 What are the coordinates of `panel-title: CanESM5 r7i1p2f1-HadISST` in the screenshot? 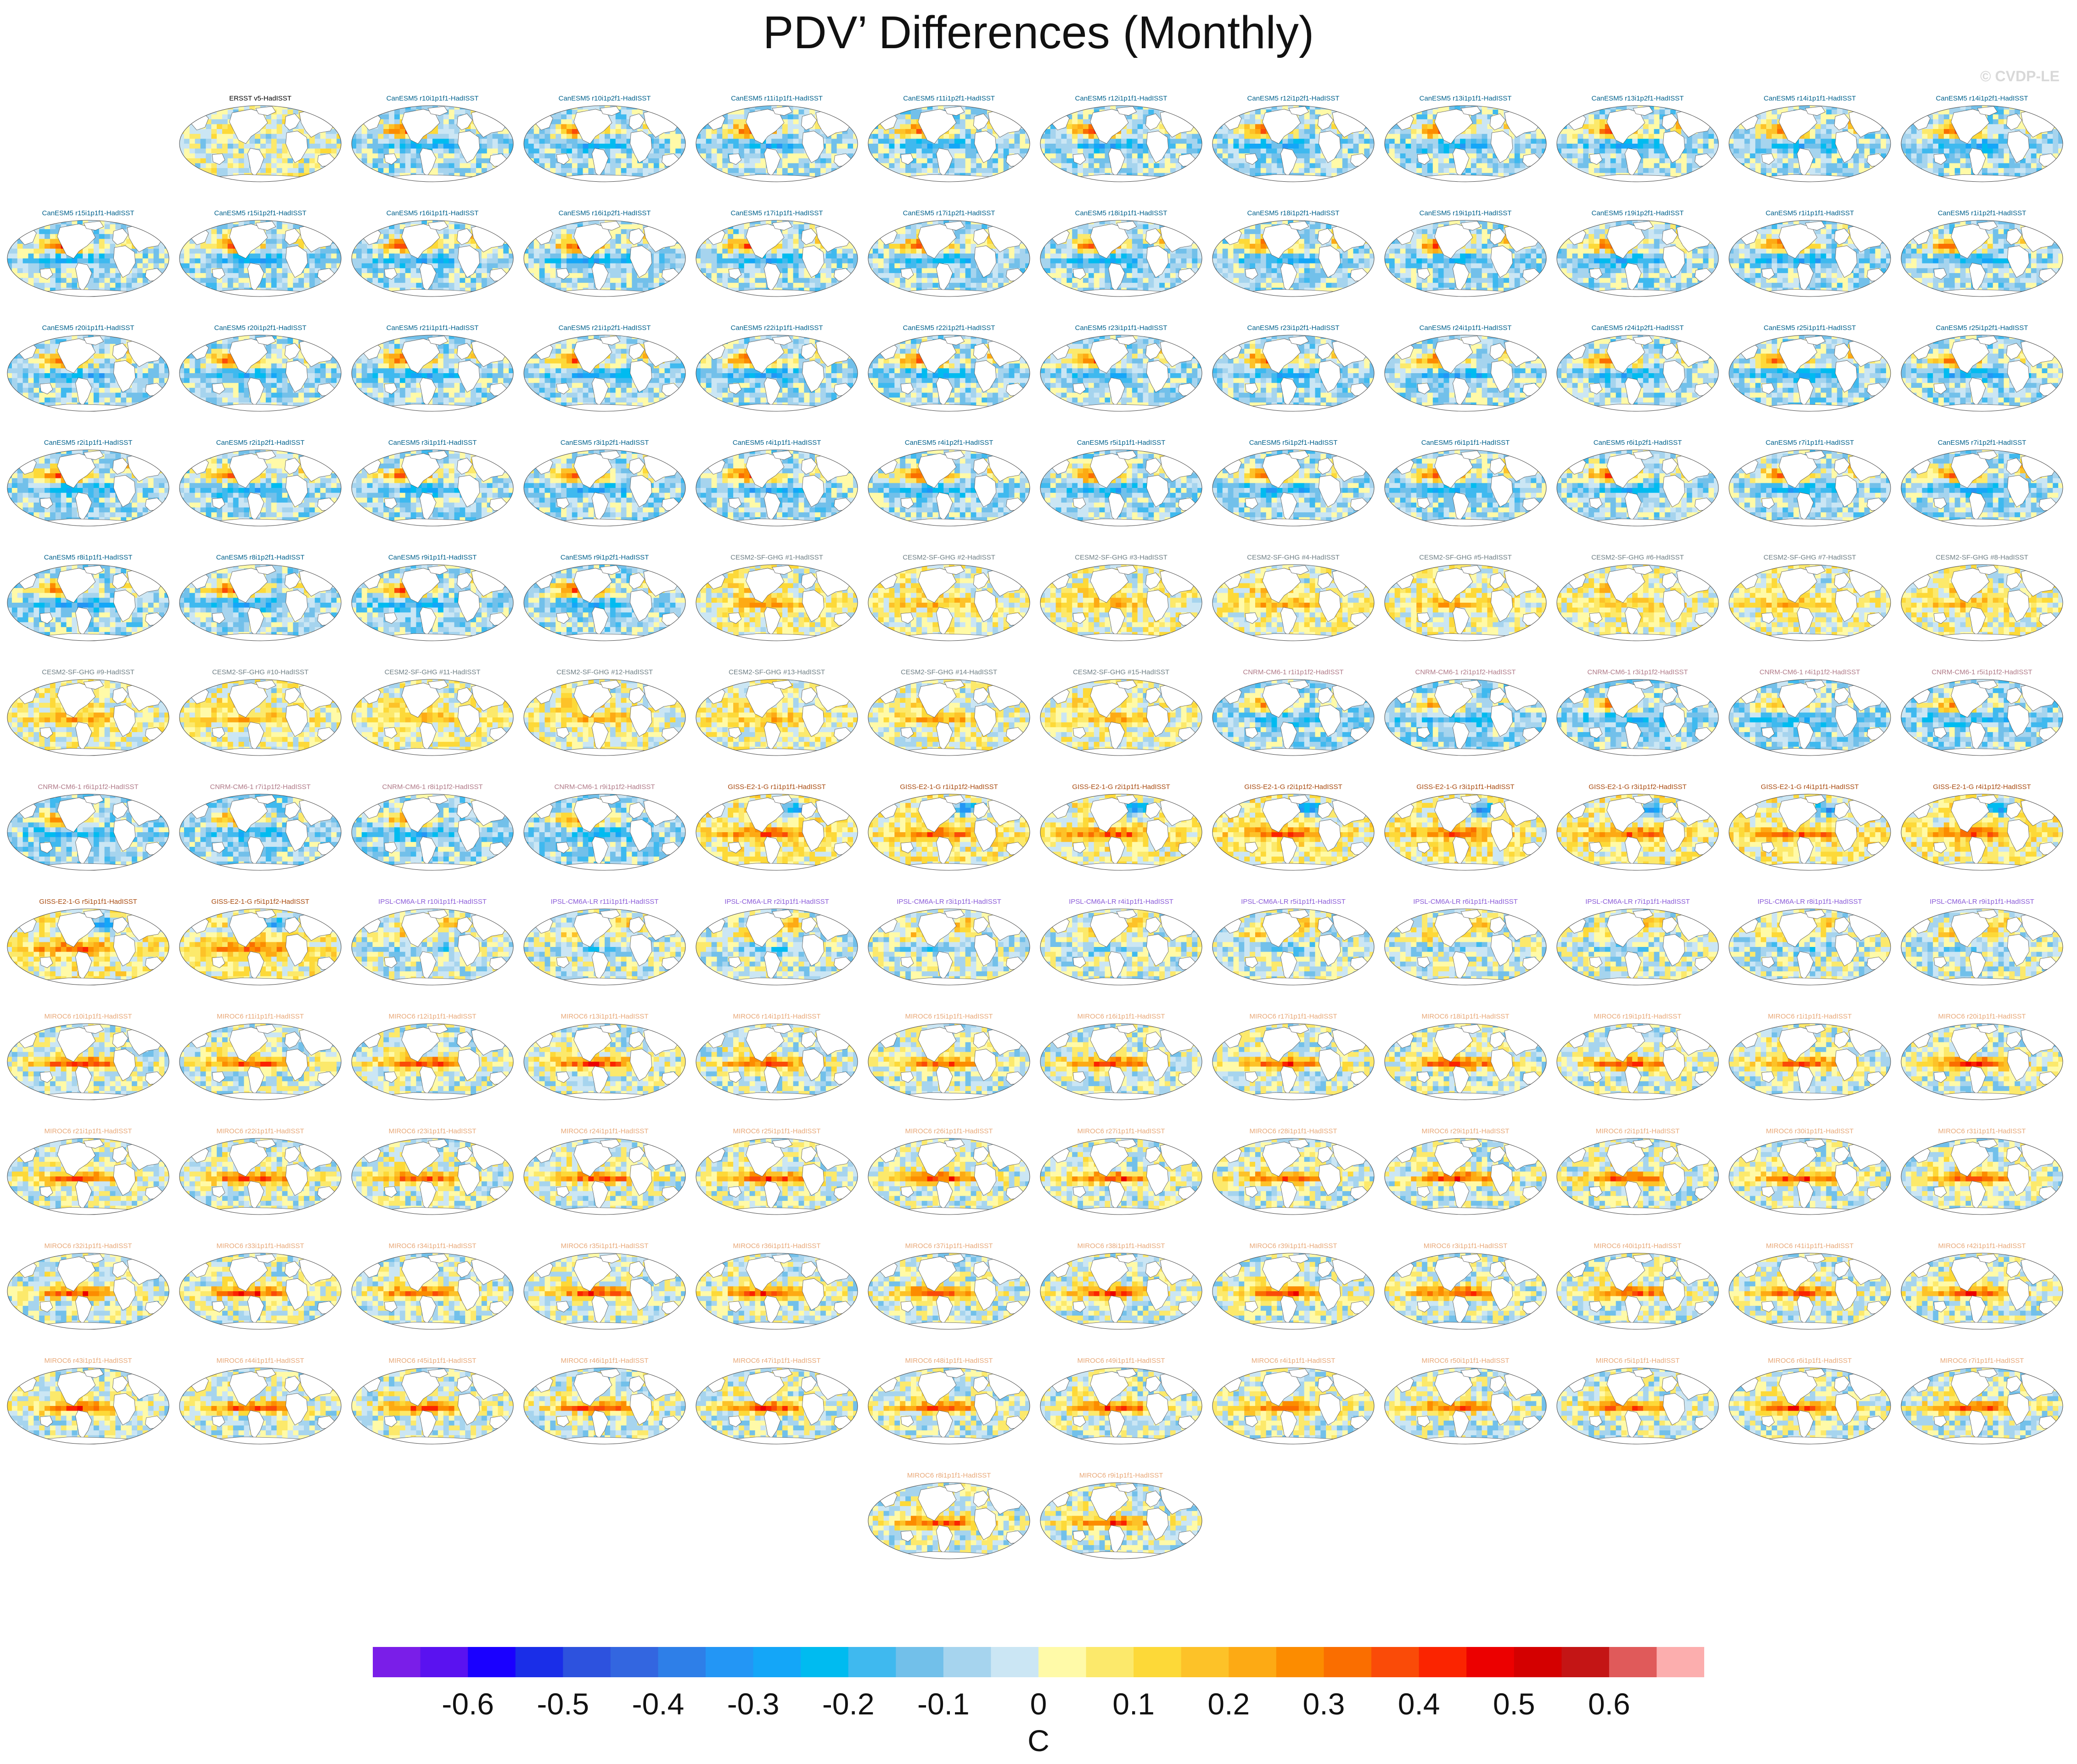 It's located at (1982, 443).